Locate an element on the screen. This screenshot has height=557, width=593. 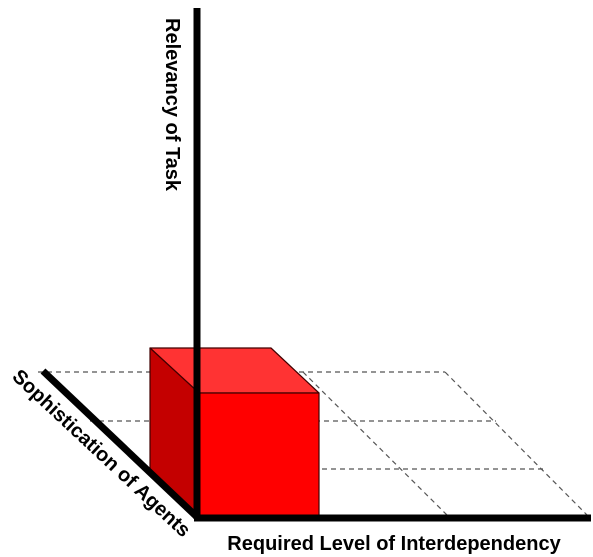
depth-axis is located at coordinates (120, 444).